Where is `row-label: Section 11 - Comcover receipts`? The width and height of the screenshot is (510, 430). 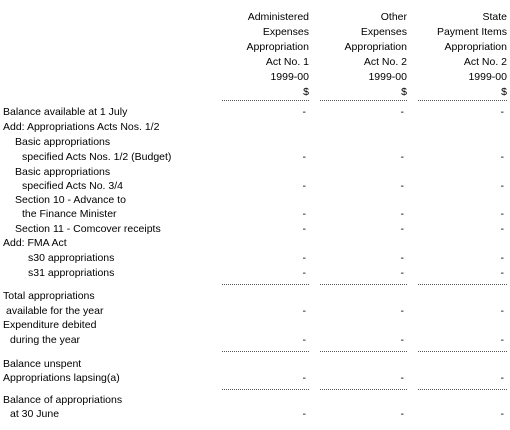
row-label: Section 11 - Comcover receipts is located at coordinates (88, 229).